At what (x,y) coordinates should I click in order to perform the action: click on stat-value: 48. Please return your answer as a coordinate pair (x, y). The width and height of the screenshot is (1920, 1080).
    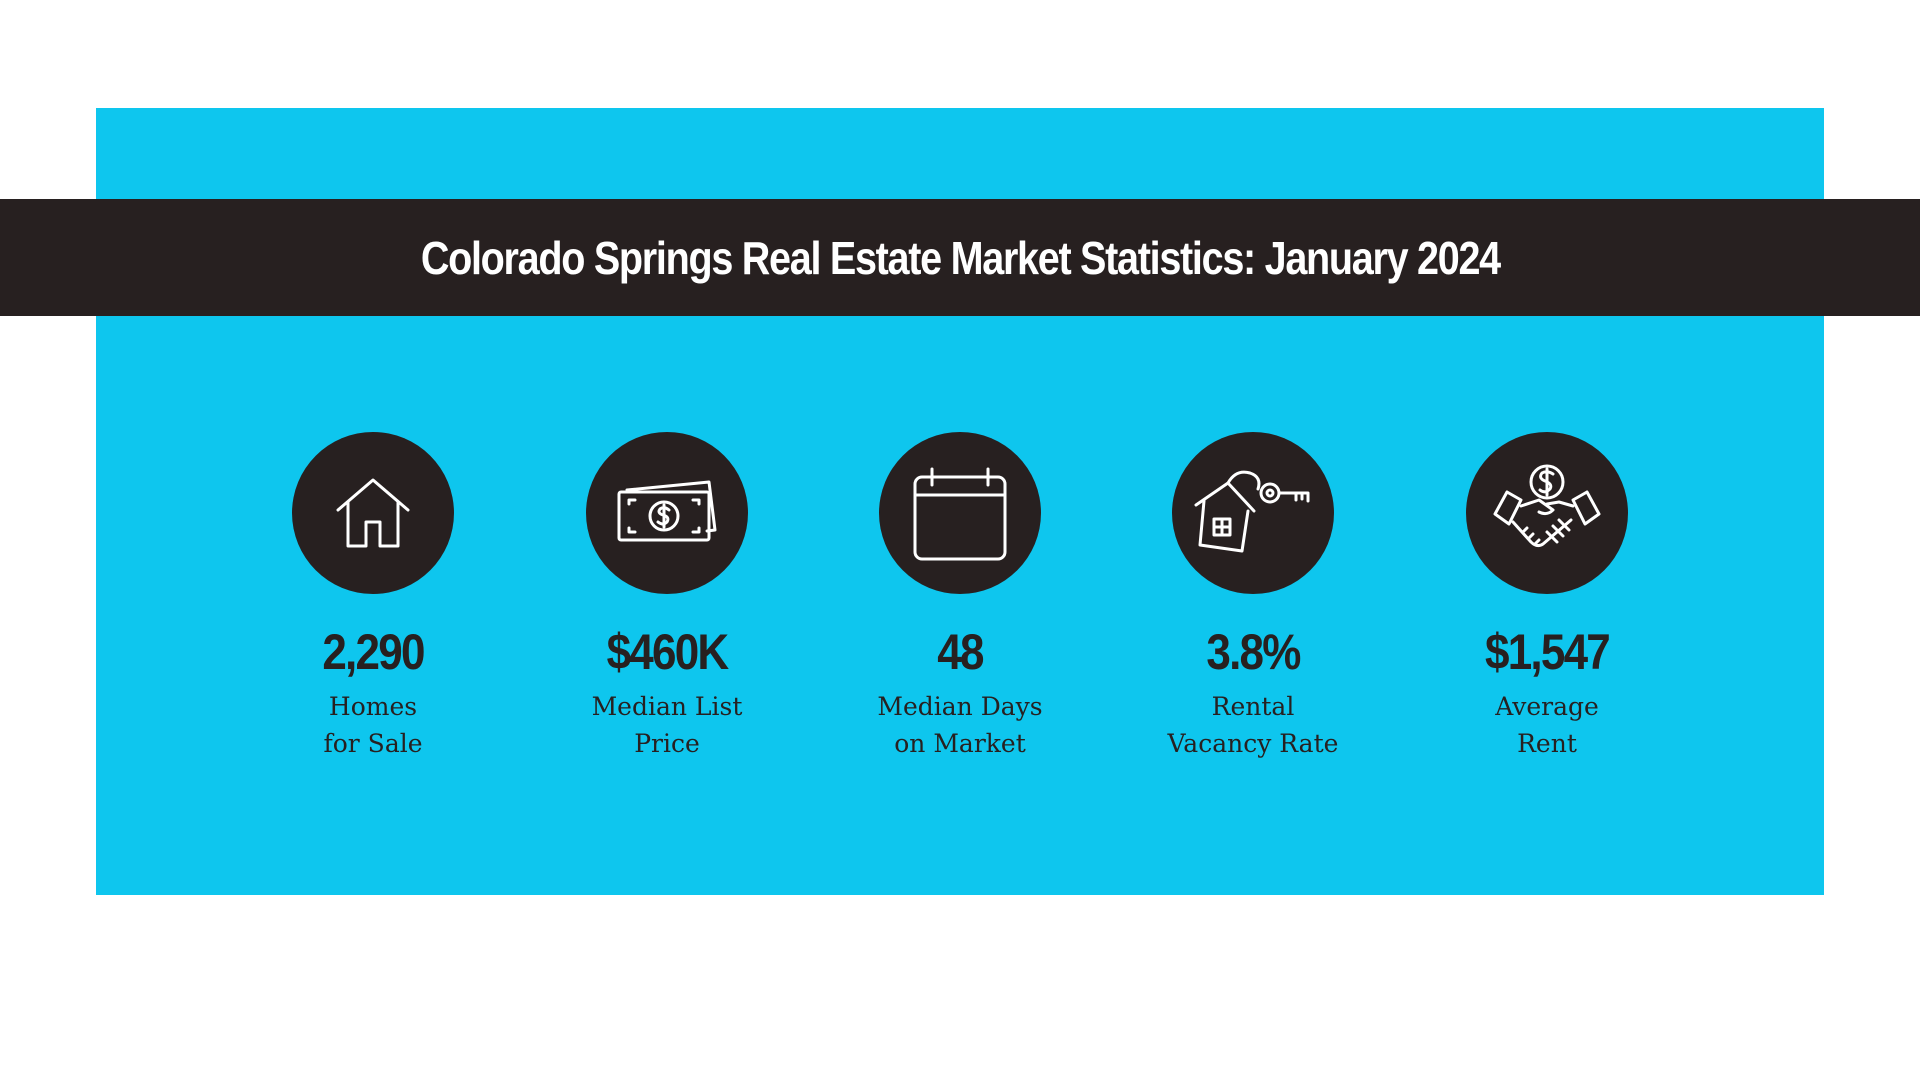
    Looking at the image, I should click on (960, 652).